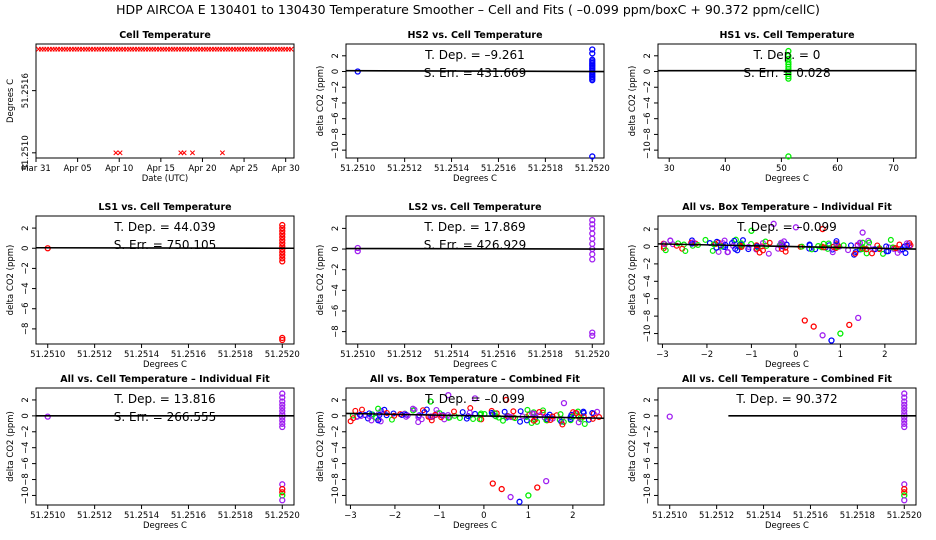  What do you see at coordinates (648, 495) in the screenshot?
I see `y-tick-label: −10` at bounding box center [648, 495].